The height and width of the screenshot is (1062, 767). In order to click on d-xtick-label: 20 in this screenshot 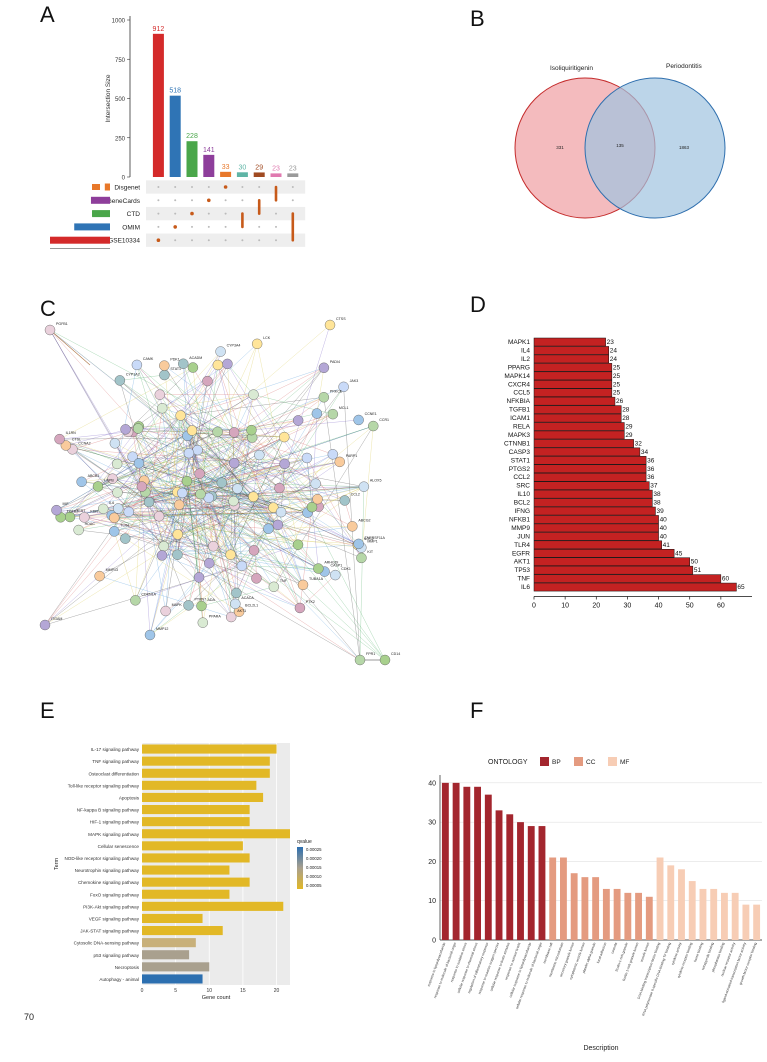, I will do `click(596, 606)`.